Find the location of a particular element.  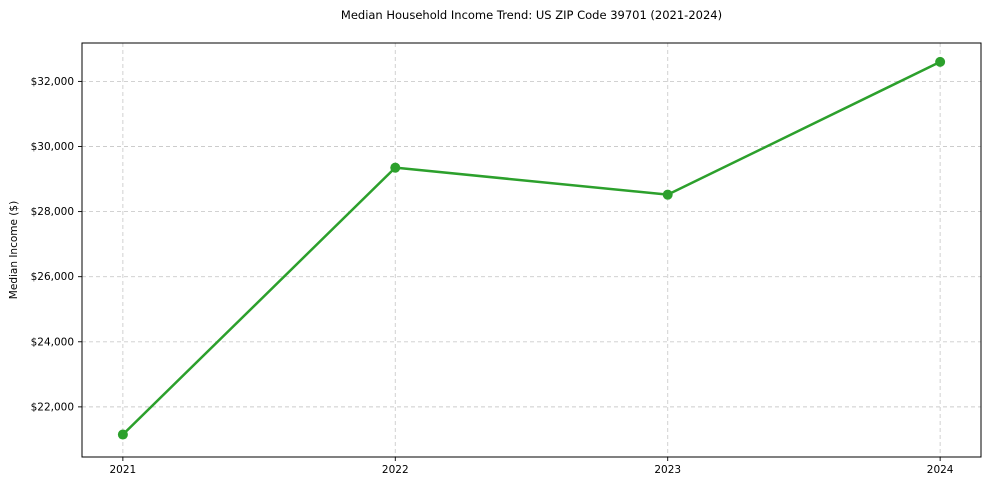

y-tick-label: $26,000 is located at coordinates (52, 277).